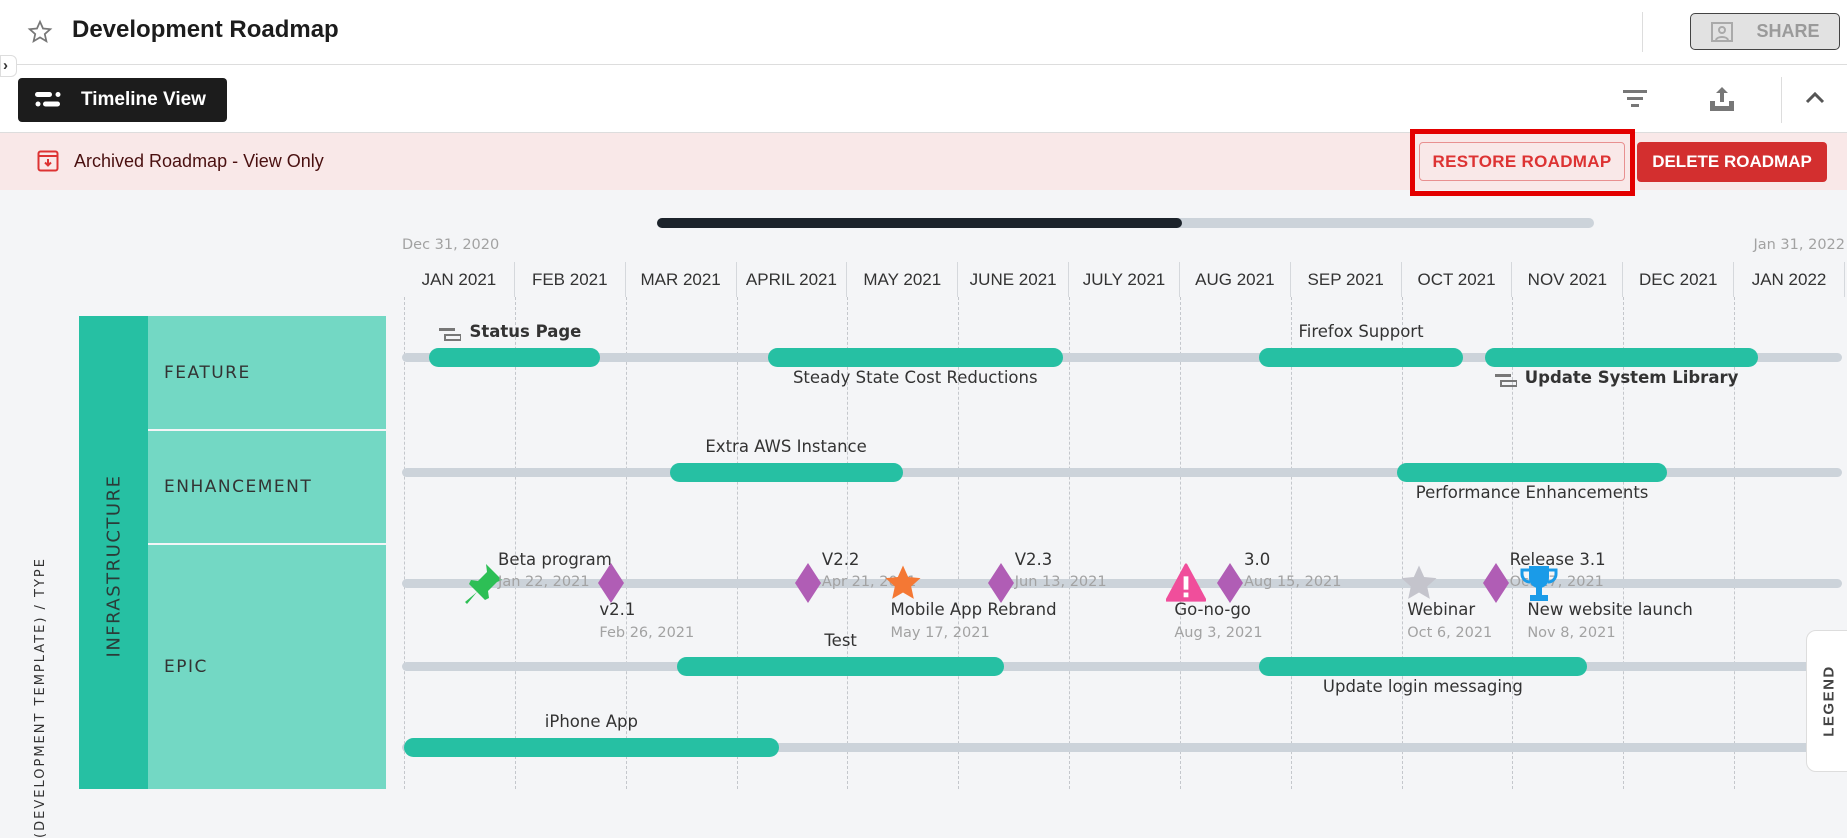  What do you see at coordinates (1539, 583) in the screenshot?
I see `trophy-milestone-icon` at bounding box center [1539, 583].